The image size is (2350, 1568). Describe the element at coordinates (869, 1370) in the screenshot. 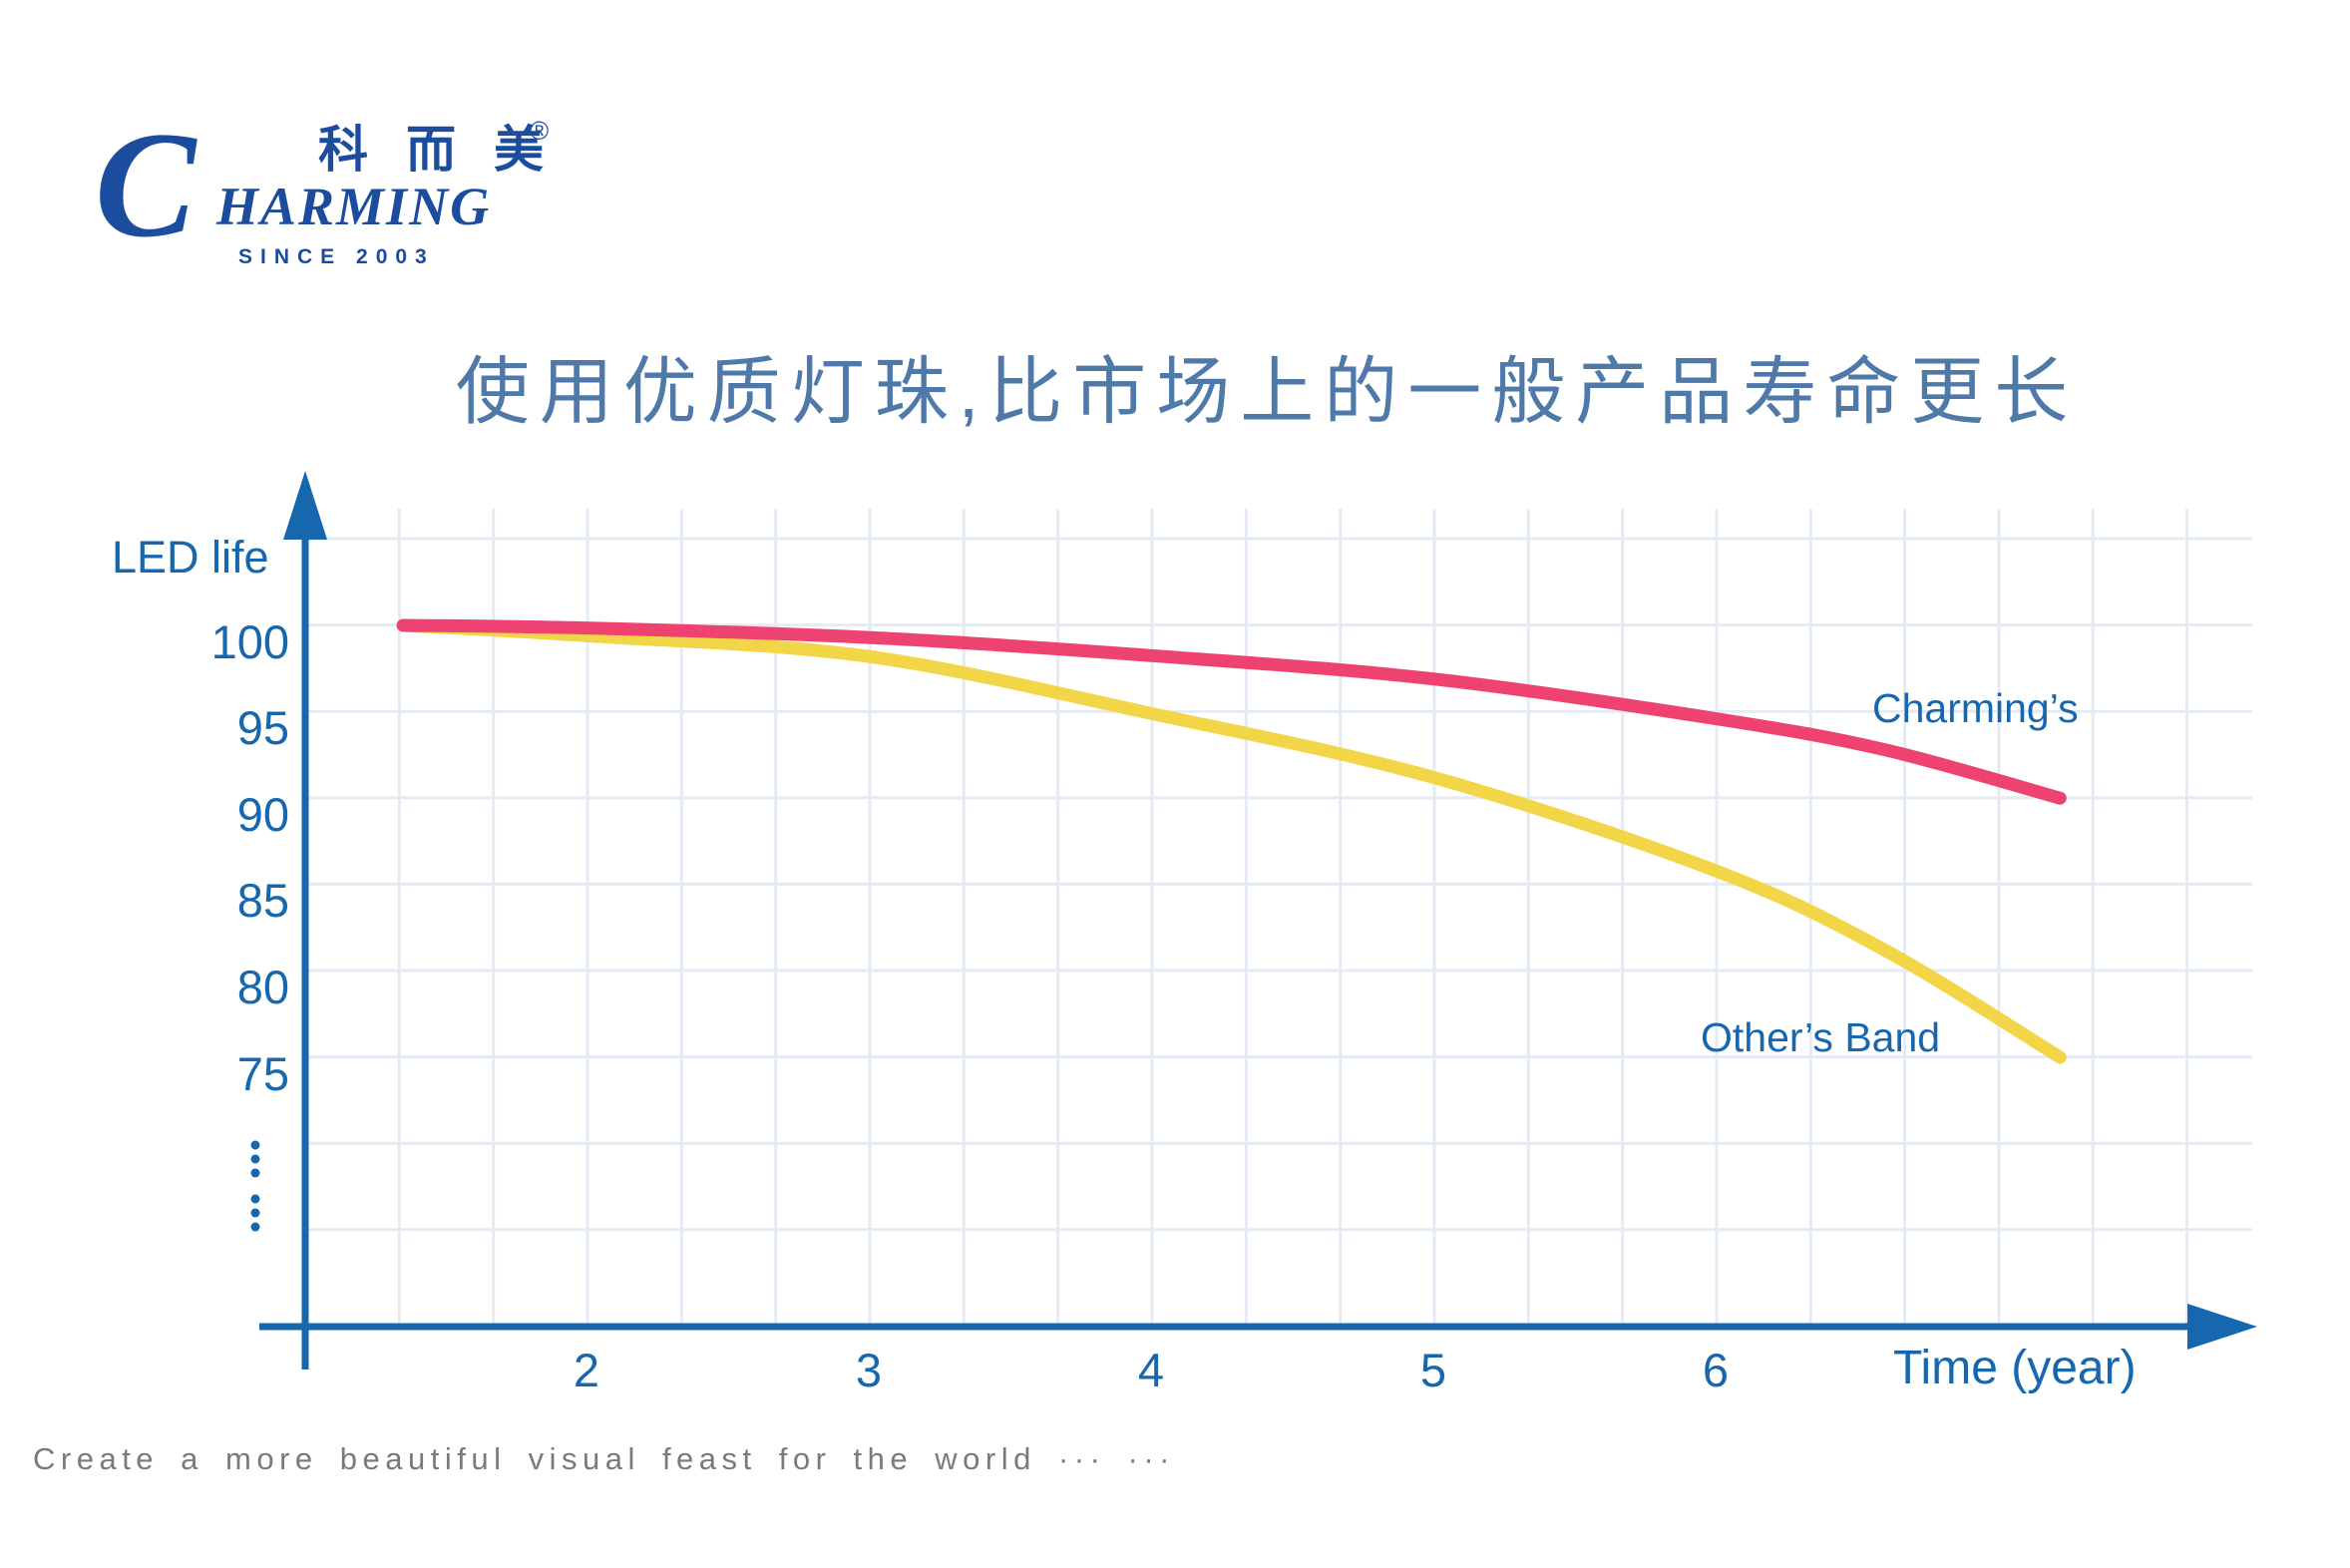

I see `x-tick-label-3: 3` at that location.